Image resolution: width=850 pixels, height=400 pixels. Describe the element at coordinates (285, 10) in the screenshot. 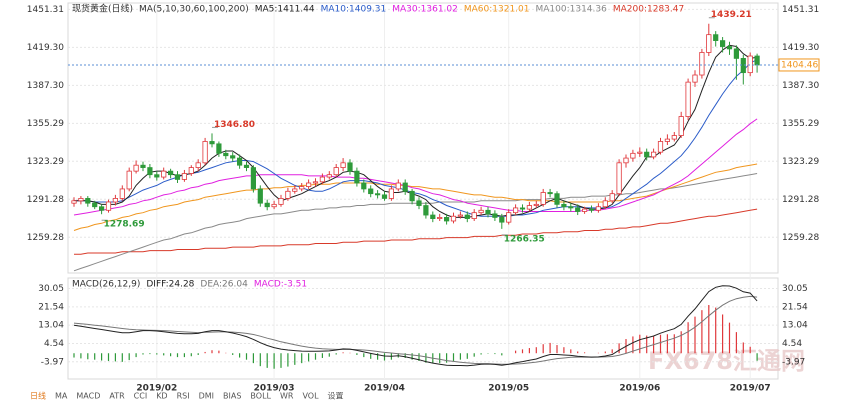

I see `legend-entry: MA5:1411.44` at that location.